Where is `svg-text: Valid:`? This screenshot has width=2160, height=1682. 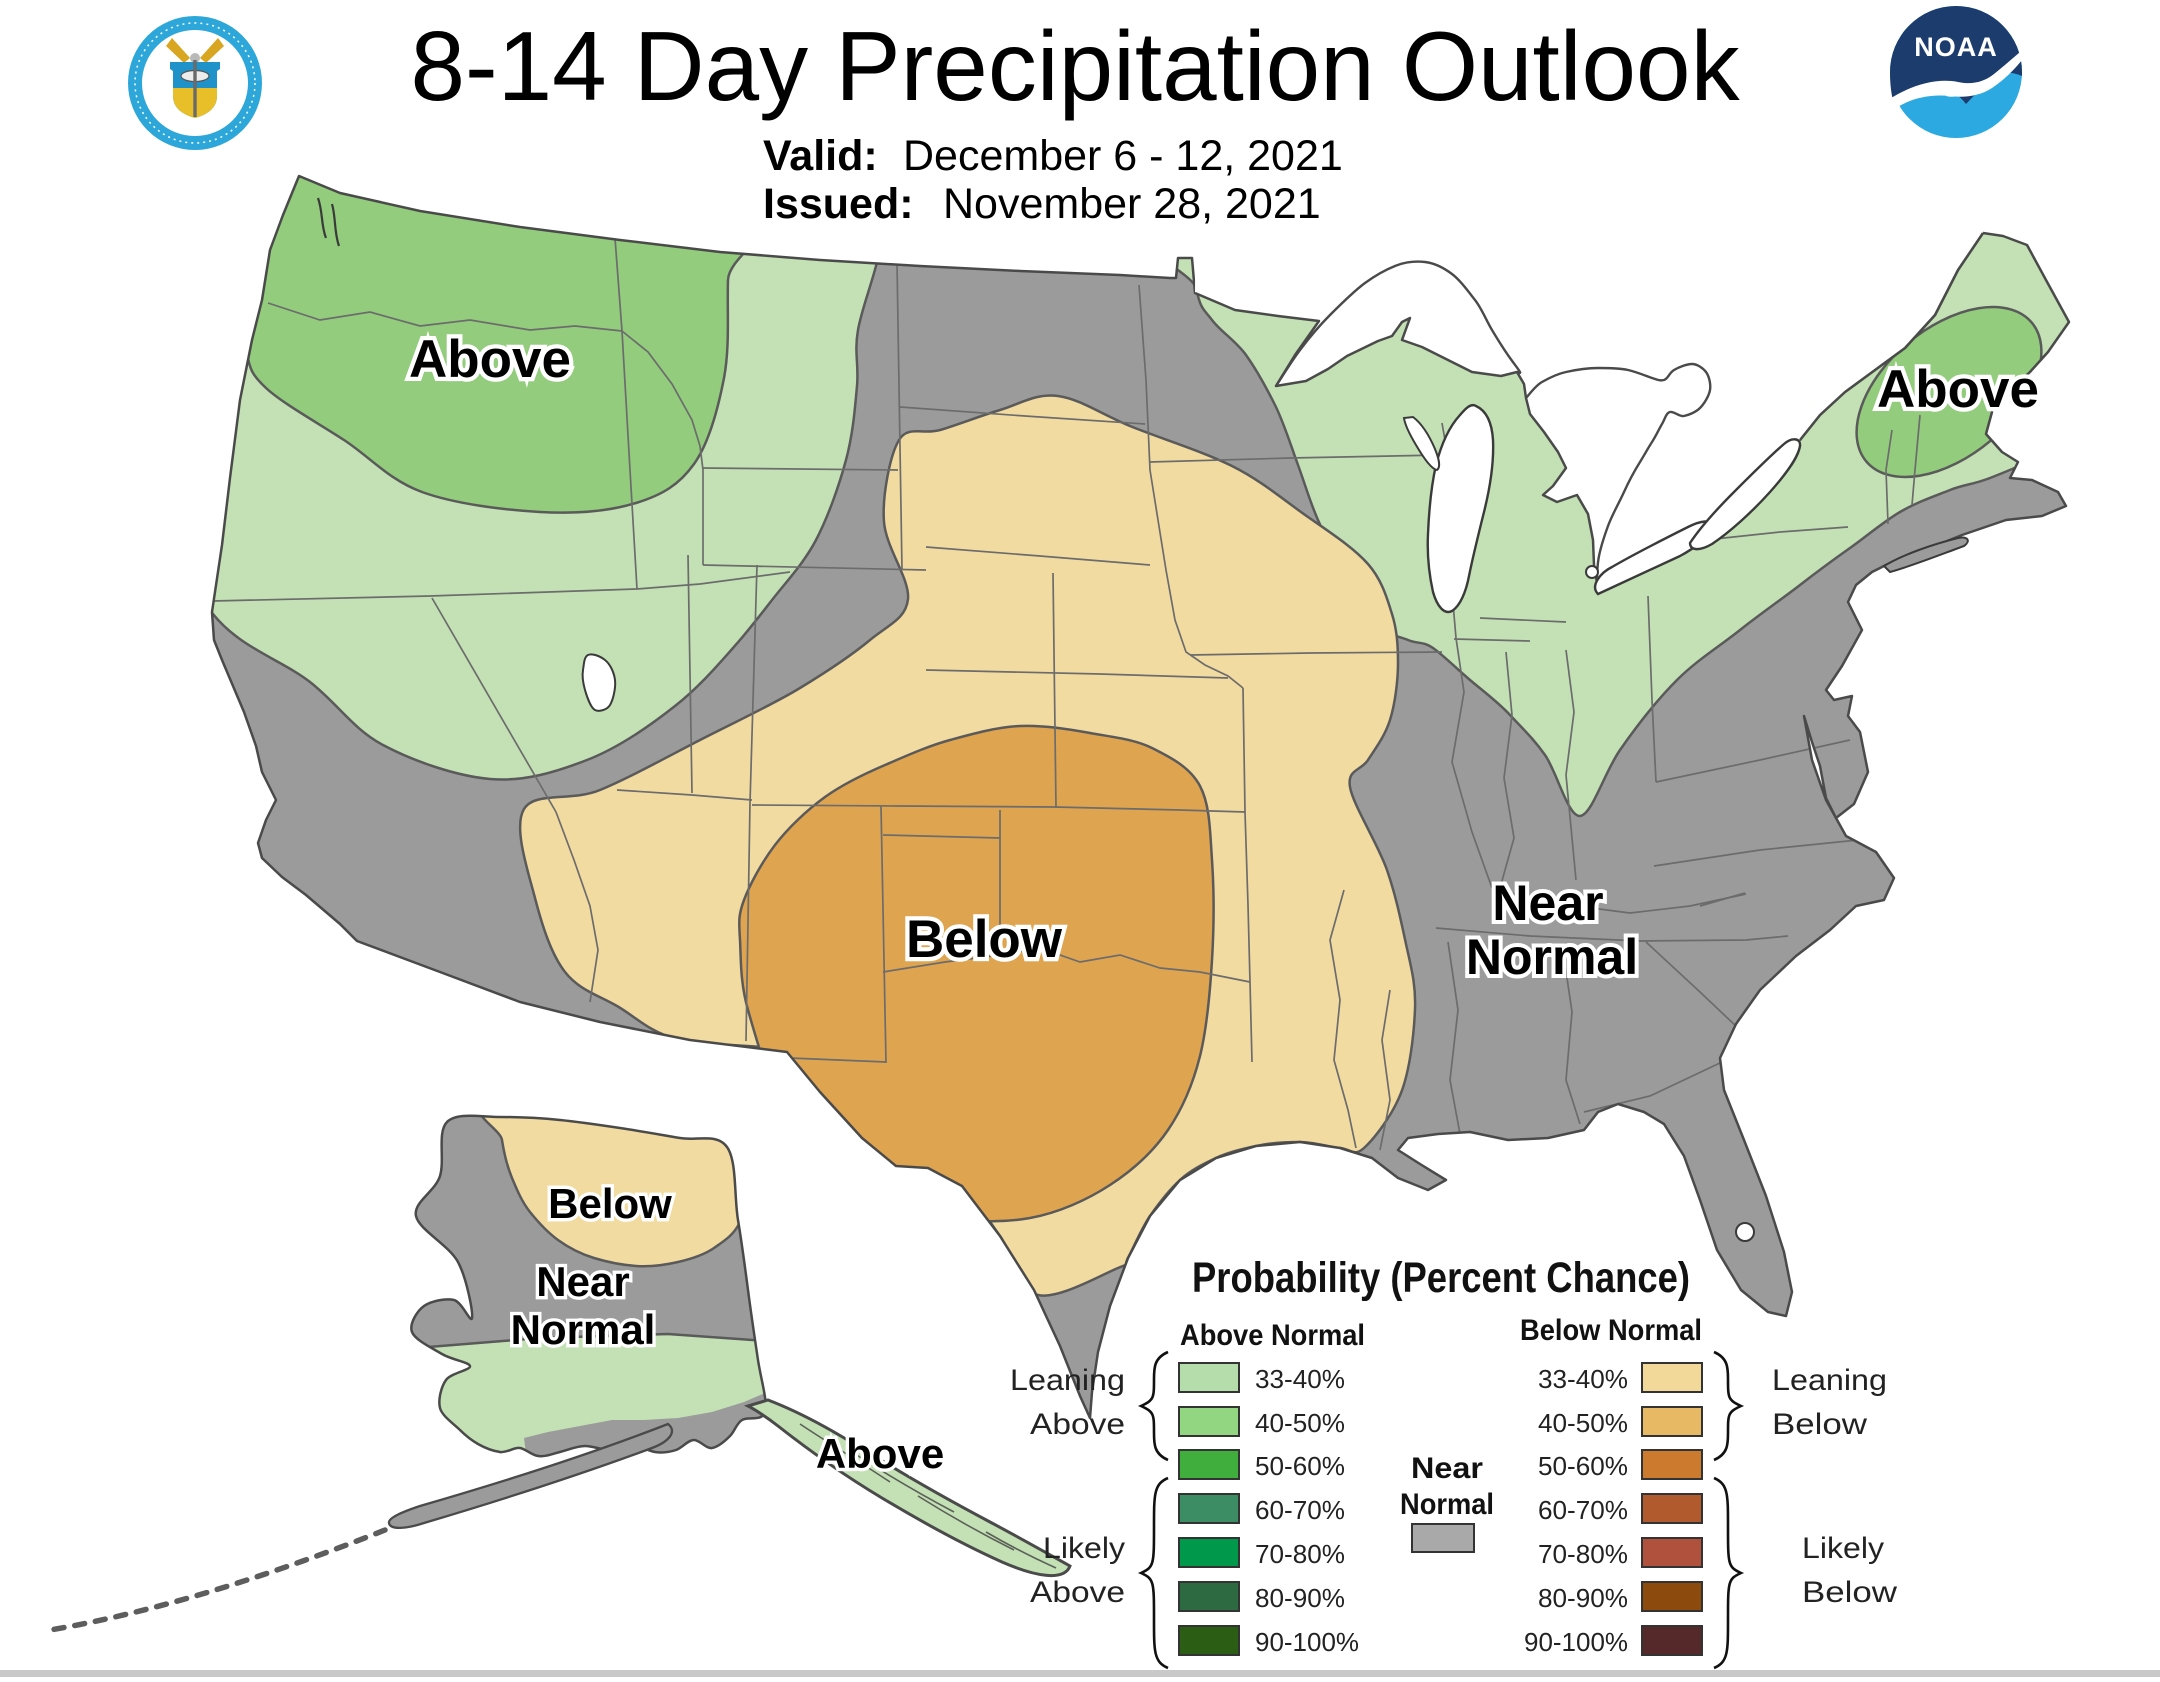
svg-text: Valid: is located at coordinates (820, 156).